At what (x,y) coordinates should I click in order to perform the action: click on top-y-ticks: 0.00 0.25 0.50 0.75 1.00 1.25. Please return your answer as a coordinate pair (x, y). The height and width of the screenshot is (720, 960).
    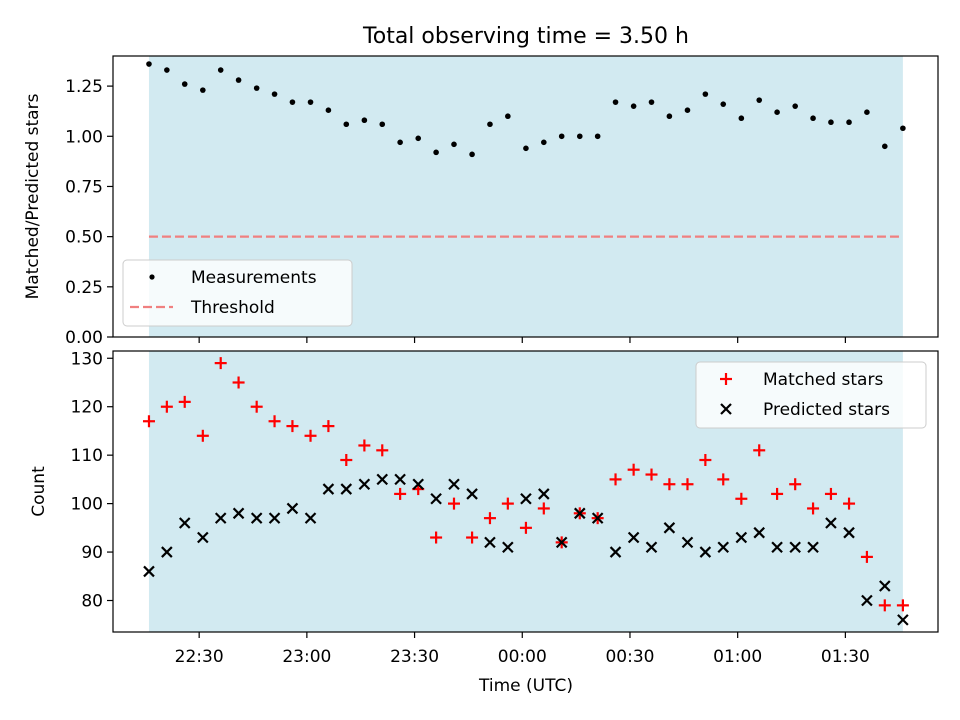
    Looking at the image, I should click on (89, 212).